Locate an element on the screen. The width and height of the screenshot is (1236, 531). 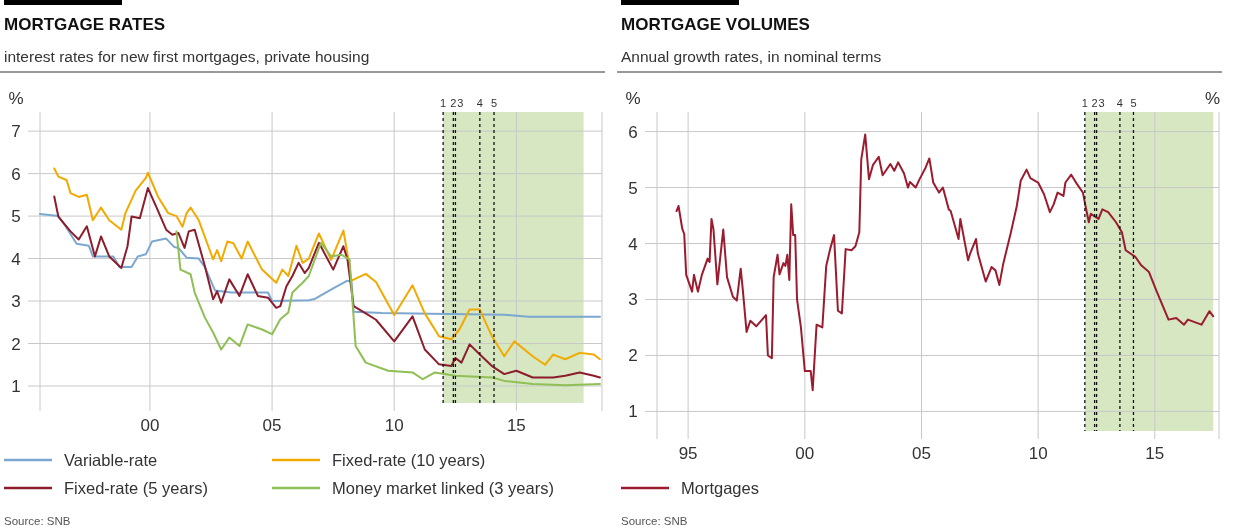
legend-label: Mortgages is located at coordinates (720, 488).